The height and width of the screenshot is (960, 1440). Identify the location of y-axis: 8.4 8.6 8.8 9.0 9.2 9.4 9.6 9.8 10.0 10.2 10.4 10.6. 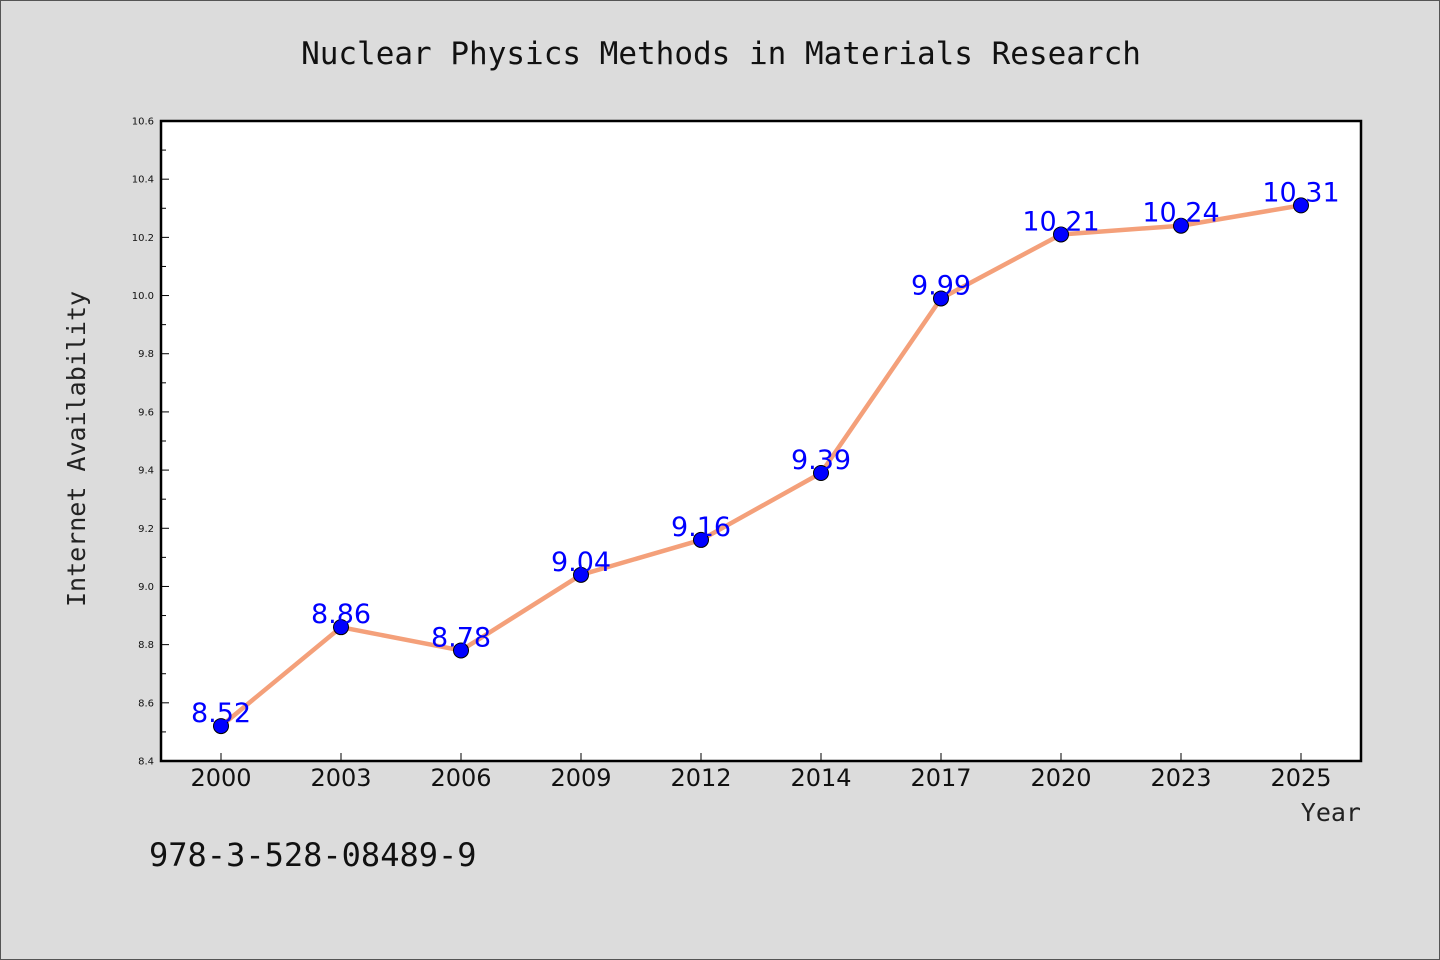
(150, 442).